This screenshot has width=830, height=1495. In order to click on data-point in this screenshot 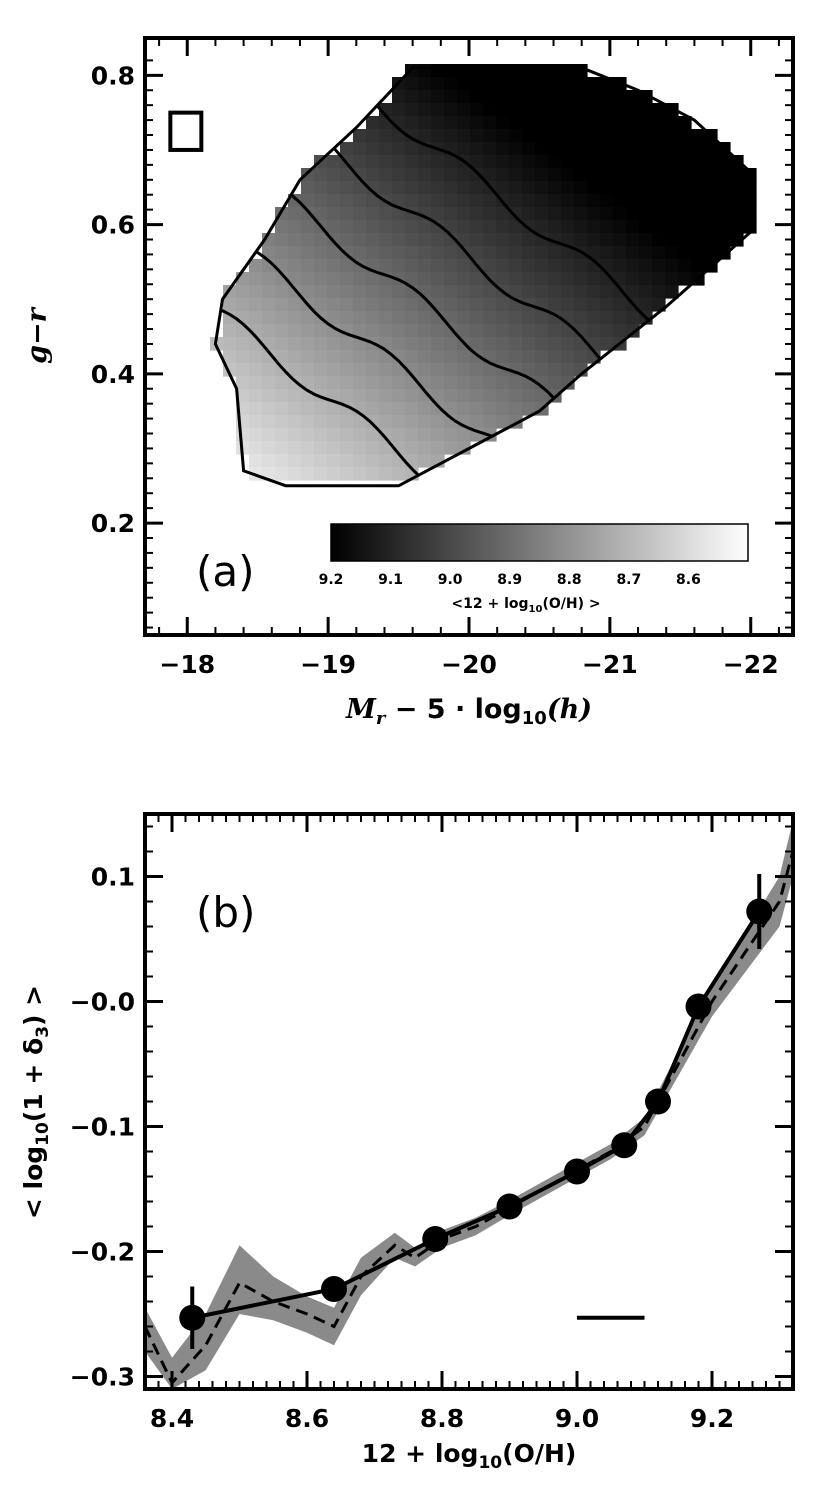, I will do `click(698, 1006)`.